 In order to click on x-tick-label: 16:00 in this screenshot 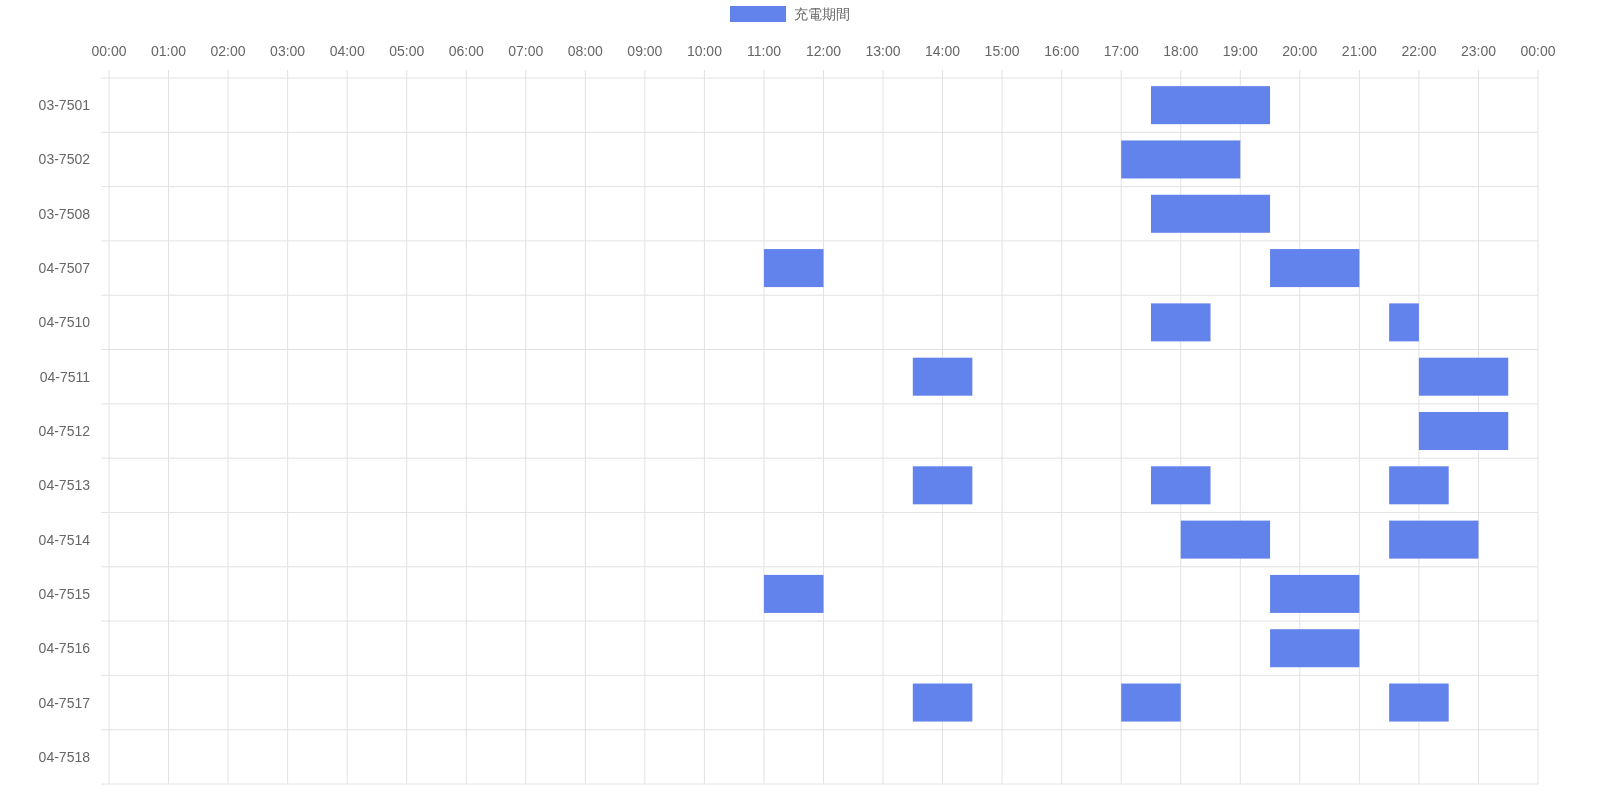, I will do `click(1062, 51)`.